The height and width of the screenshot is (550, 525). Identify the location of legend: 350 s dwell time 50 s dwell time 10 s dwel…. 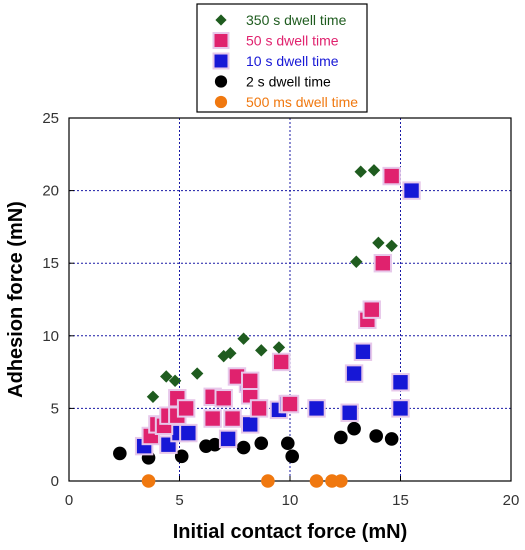
(282, 58).